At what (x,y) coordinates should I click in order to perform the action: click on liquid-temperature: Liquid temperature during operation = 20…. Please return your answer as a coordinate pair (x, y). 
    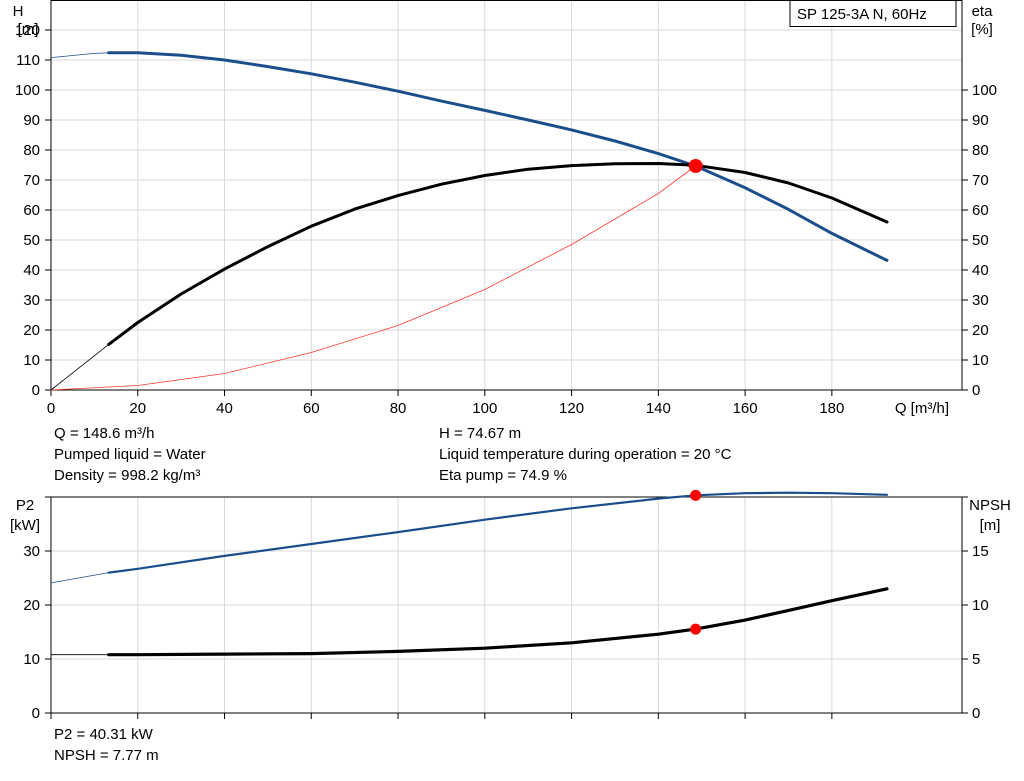
    Looking at the image, I should click on (585, 454).